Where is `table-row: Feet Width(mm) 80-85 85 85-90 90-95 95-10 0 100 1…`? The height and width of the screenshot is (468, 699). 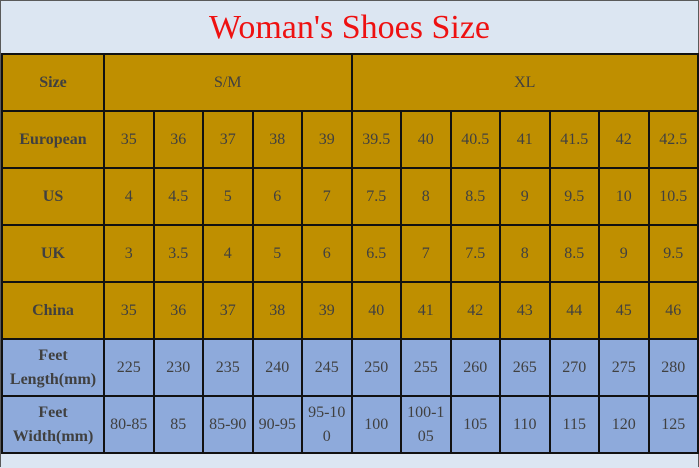
table-row: Feet Width(mm) 80-85 85 85-90 90-95 95-10 0 100 1… is located at coordinates (350, 424).